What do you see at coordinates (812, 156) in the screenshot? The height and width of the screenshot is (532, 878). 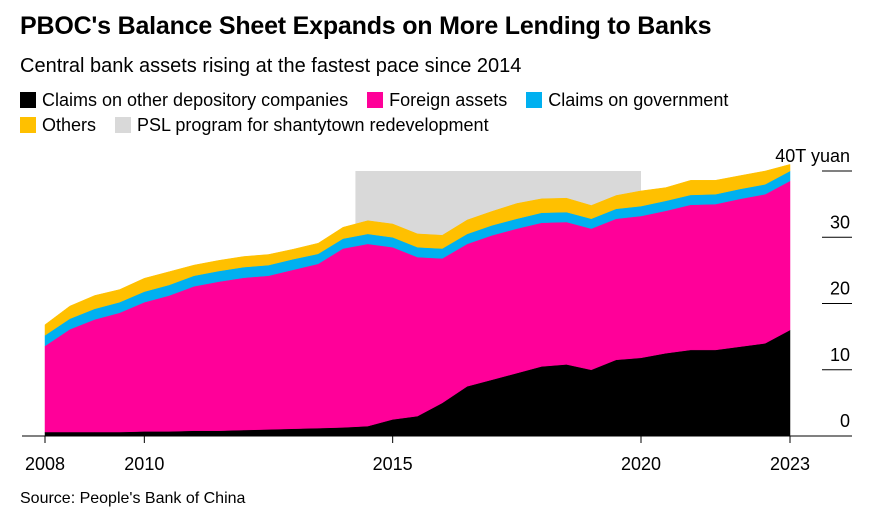 I see `y-tick-label: 40T yuan` at bounding box center [812, 156].